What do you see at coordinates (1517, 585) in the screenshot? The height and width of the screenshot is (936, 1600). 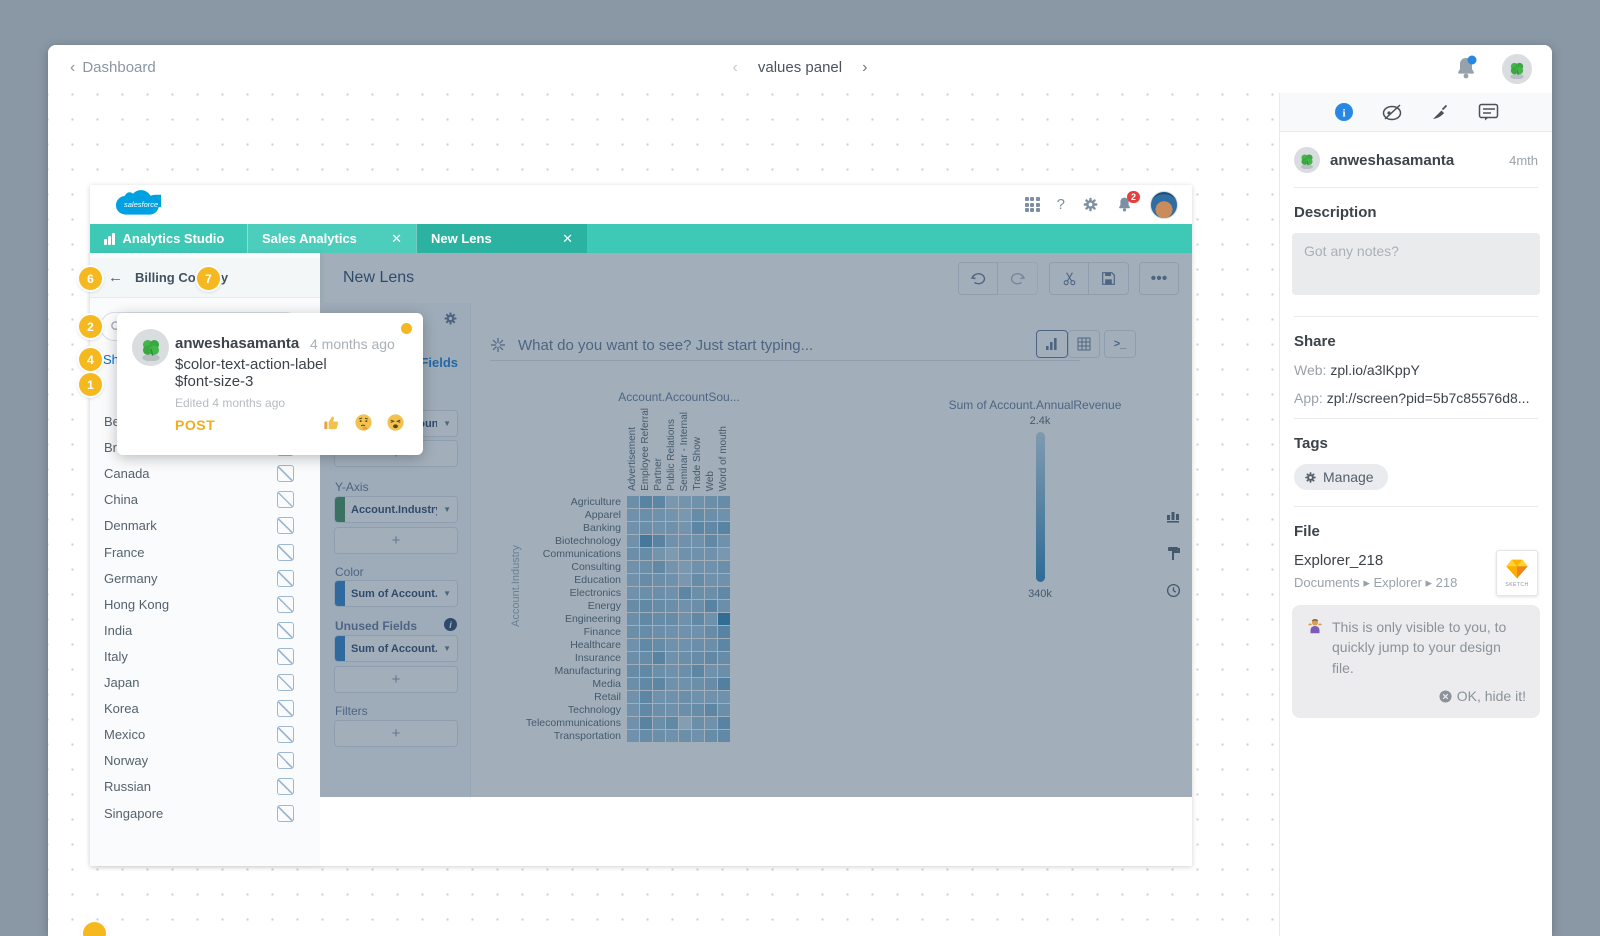 I see `sketch-label: SKETCH` at bounding box center [1517, 585].